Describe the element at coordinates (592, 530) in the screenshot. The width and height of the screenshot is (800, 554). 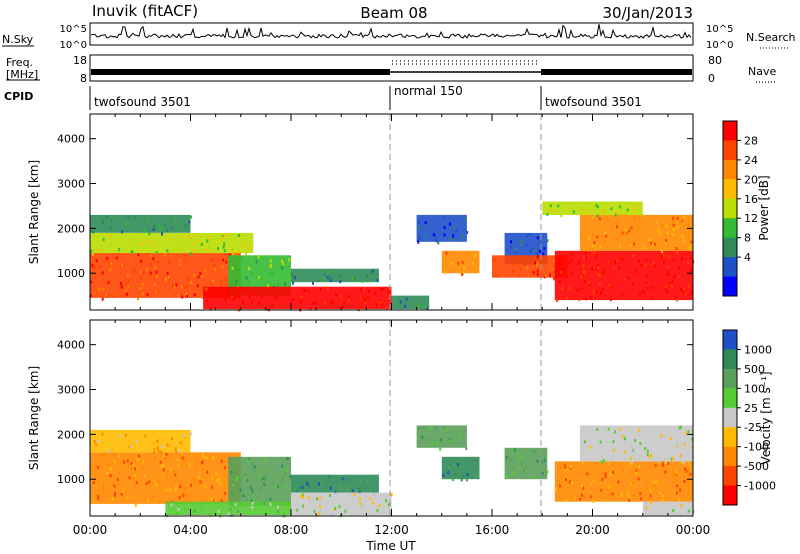
I see `time-x-tick-label: 20:00` at that location.